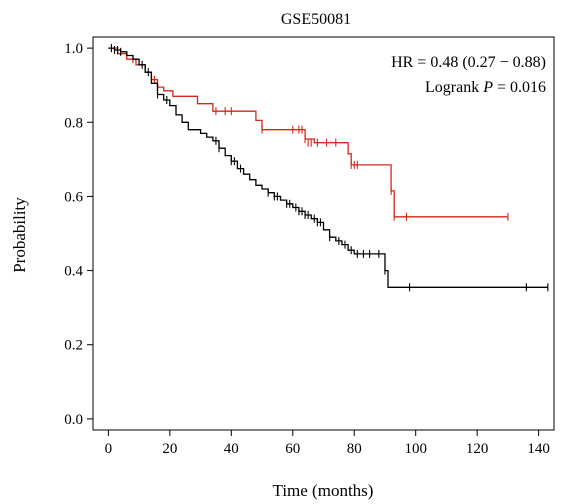 This screenshot has height=504, width=561. What do you see at coordinates (323, 490) in the screenshot?
I see `x-axis-label: Time (months)` at bounding box center [323, 490].